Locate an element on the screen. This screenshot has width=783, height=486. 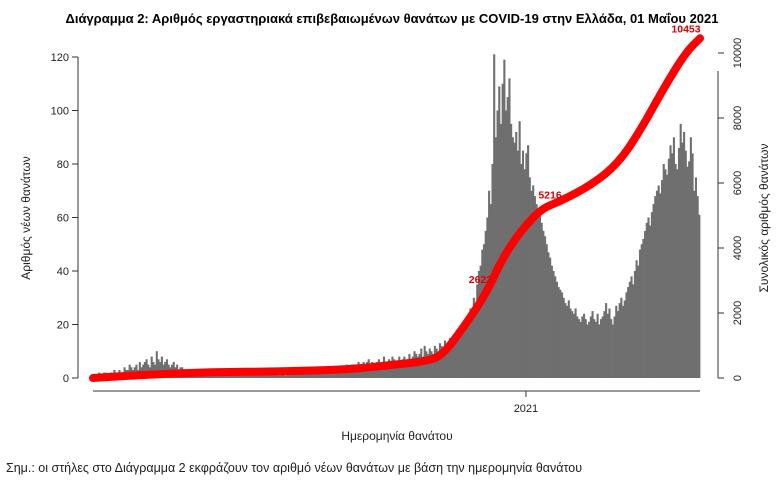
left-y-axis: 0 20 40 60 80 100 120 is located at coordinates (65, 218).